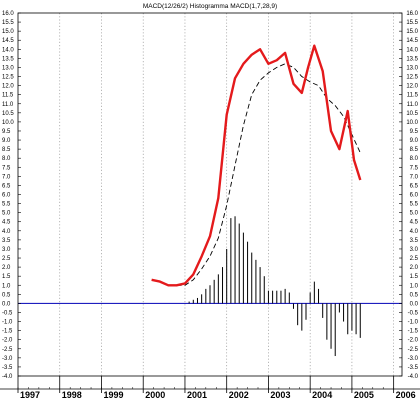 The width and height of the screenshot is (420, 400). What do you see at coordinates (155, 395) in the screenshot?
I see `x-tick-label: 2000` at bounding box center [155, 395].